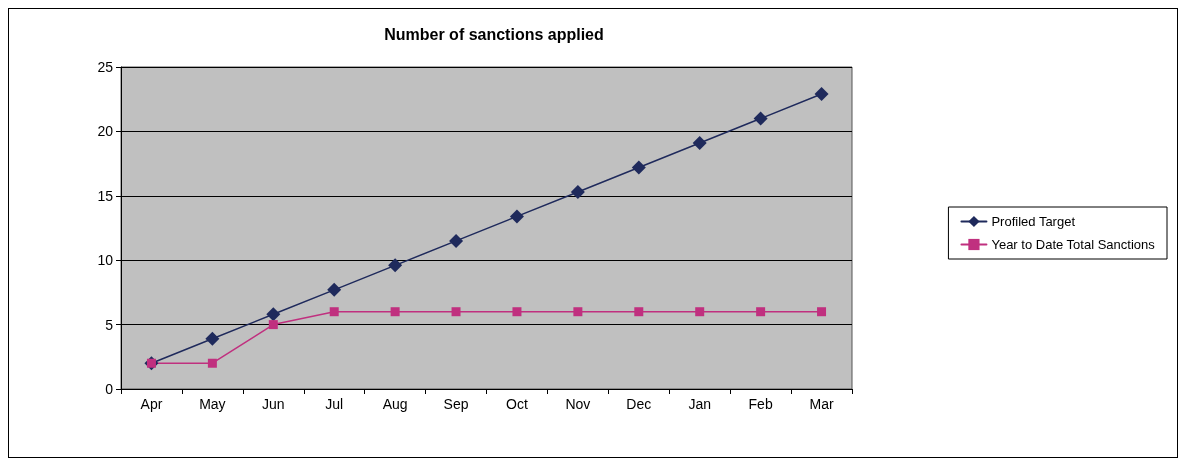  What do you see at coordinates (105, 195) in the screenshot?
I see `y-tick-label: 15` at bounding box center [105, 195].